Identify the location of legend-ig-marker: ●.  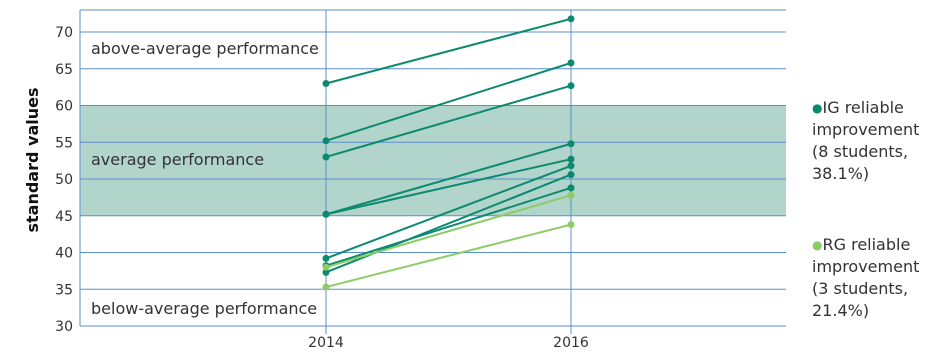
(817, 108).